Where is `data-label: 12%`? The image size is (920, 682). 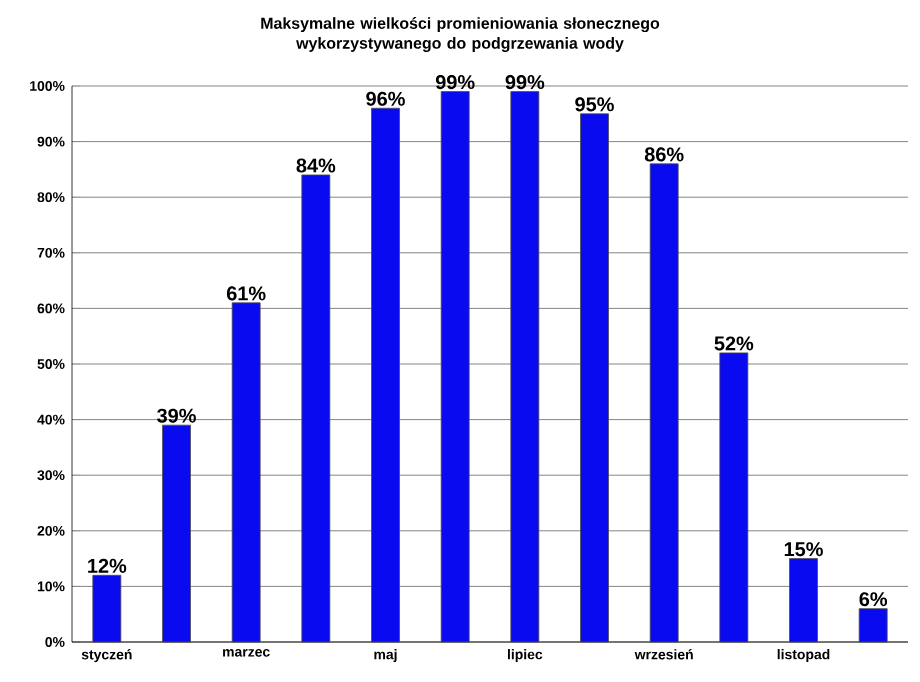
data-label: 12% is located at coordinates (107, 565).